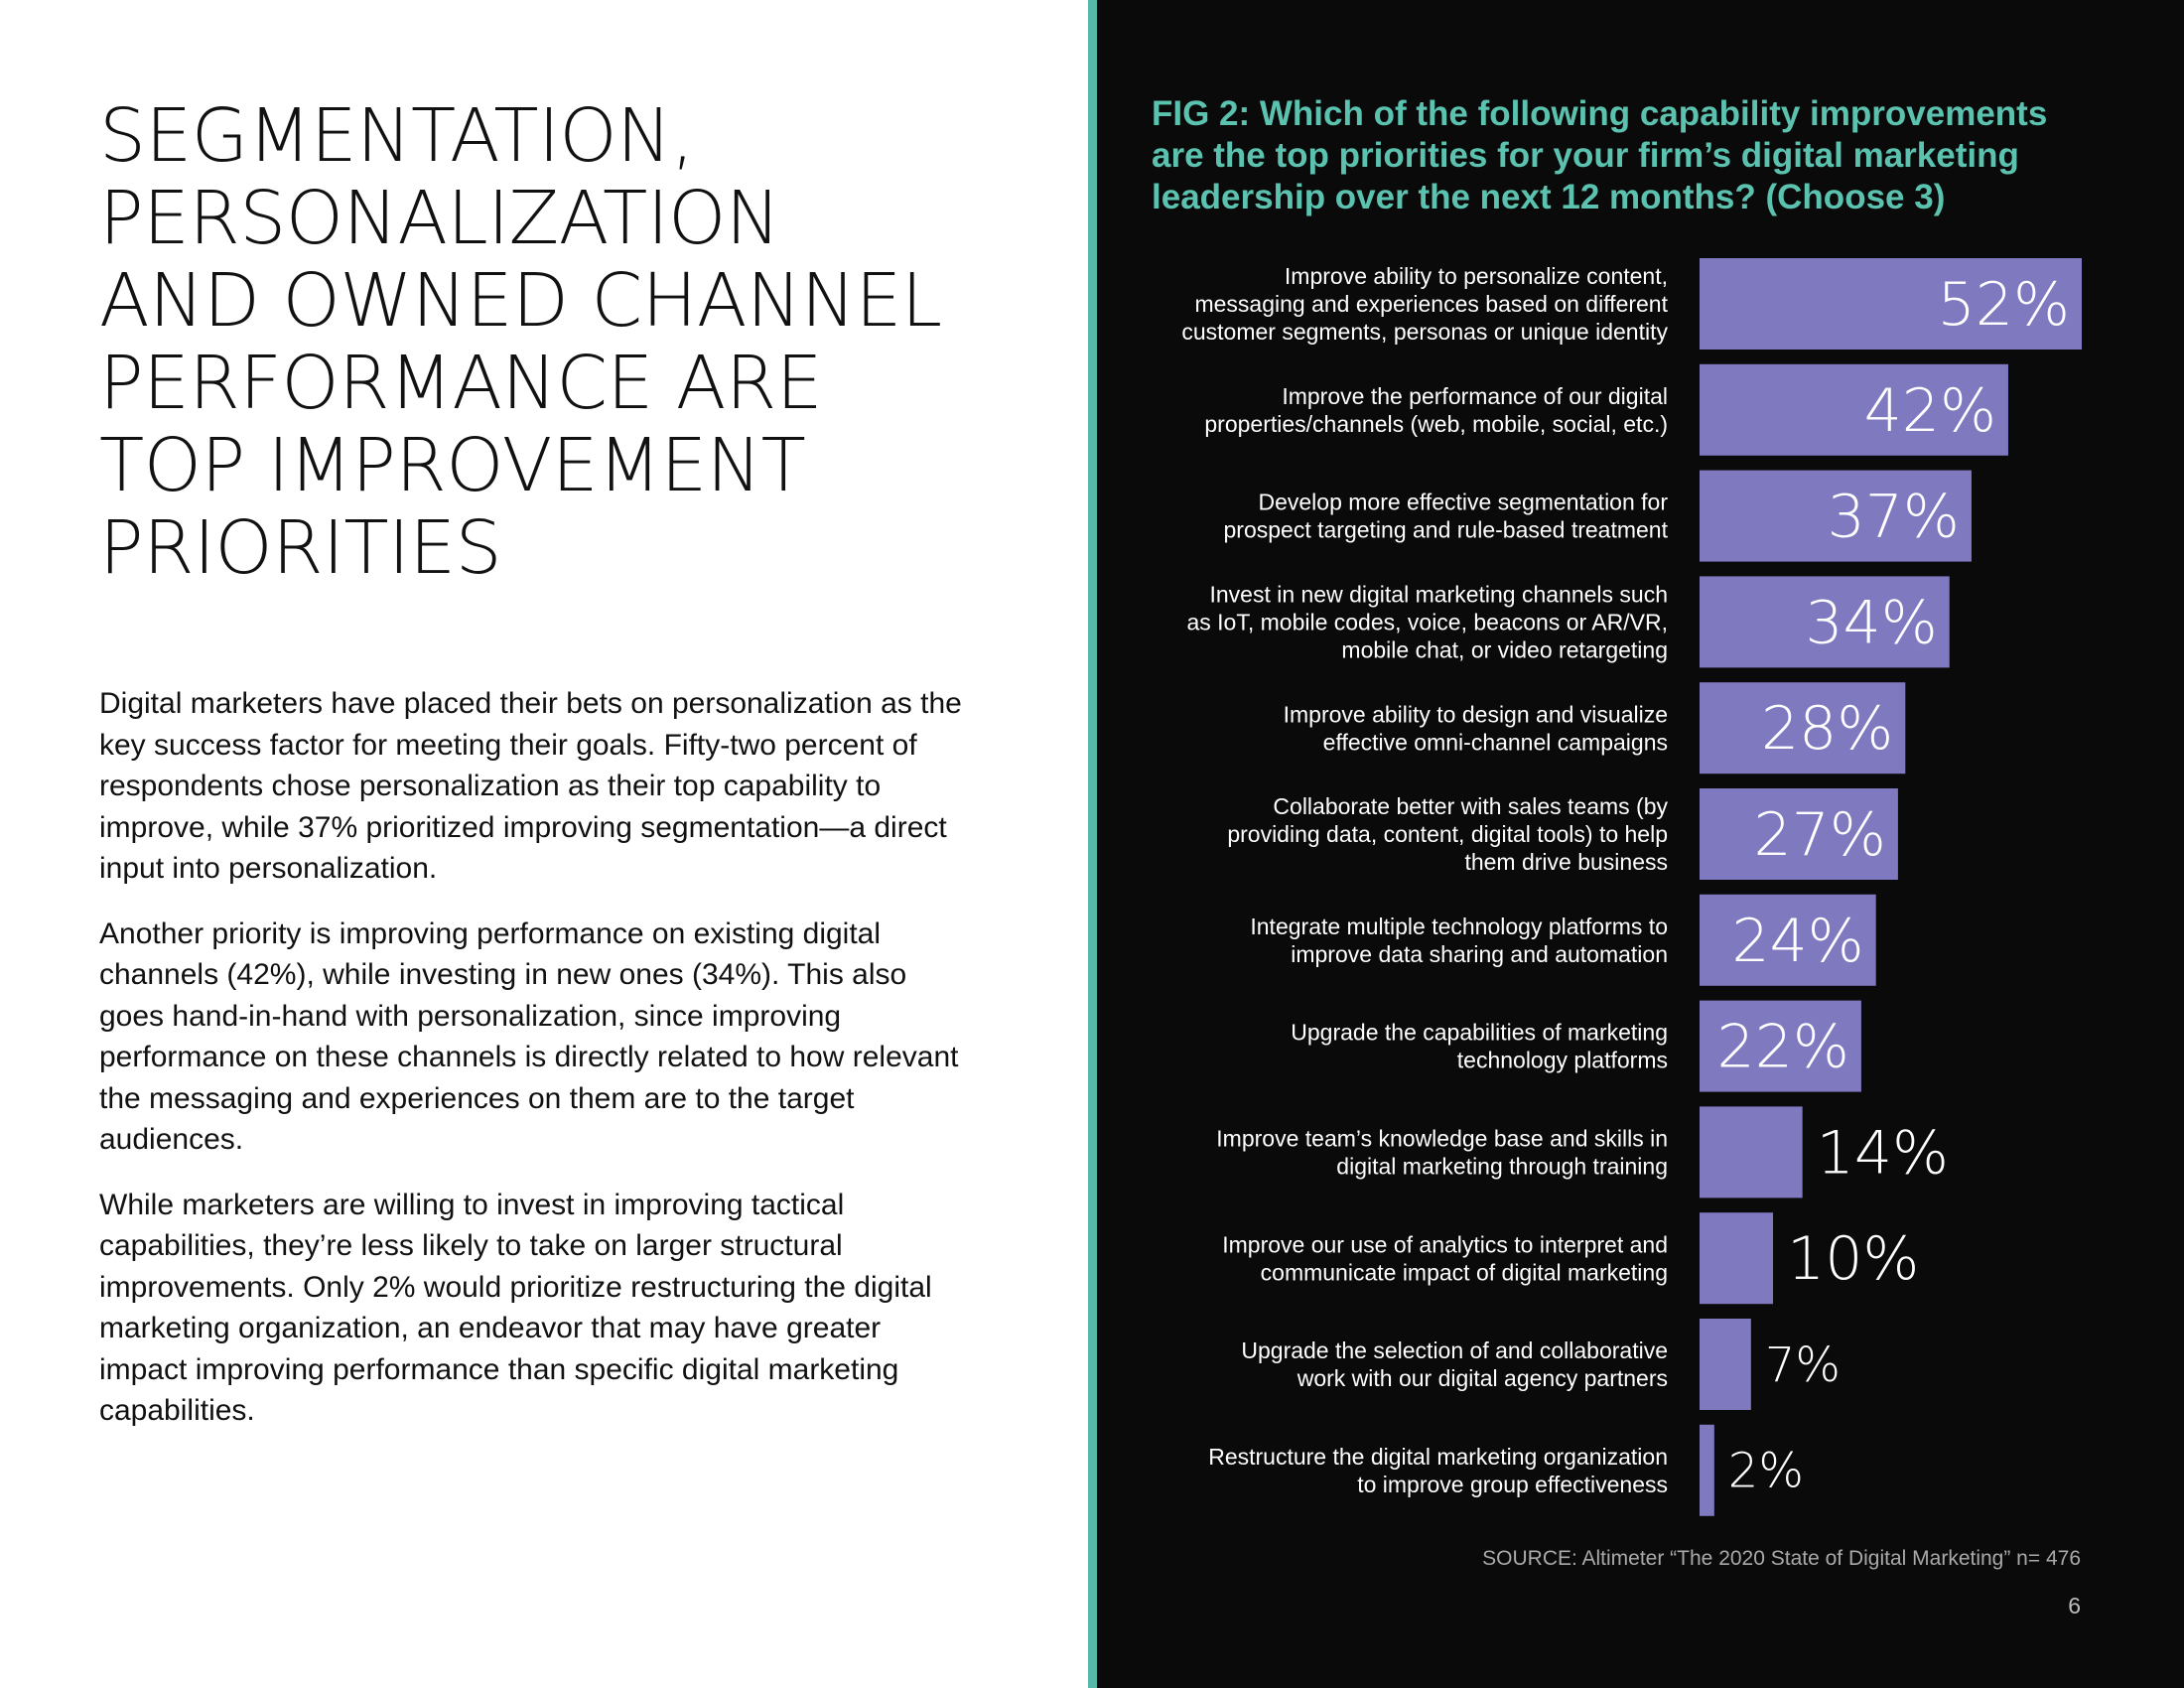 The width and height of the screenshot is (2184, 1688). I want to click on category-label-line: communicate impact of digital marketing, so click(1464, 1272).